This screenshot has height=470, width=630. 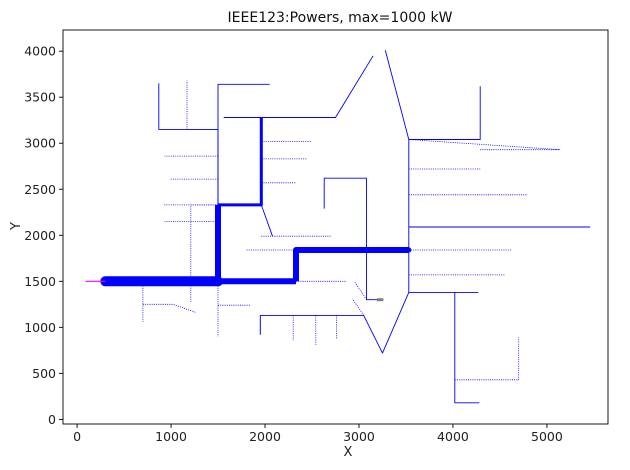 What do you see at coordinates (40, 235) in the screenshot?
I see `y-tick-label-4: 2000` at bounding box center [40, 235].